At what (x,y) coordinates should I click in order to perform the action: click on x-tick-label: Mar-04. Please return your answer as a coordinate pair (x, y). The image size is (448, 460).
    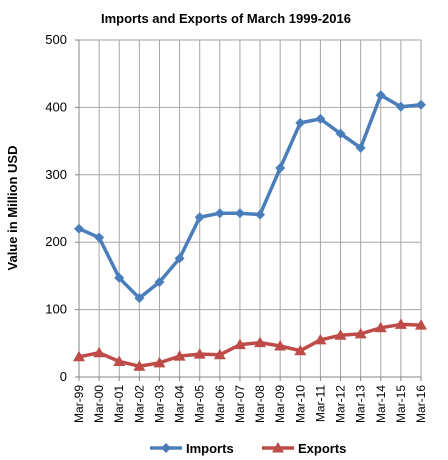
    Looking at the image, I should click on (180, 404).